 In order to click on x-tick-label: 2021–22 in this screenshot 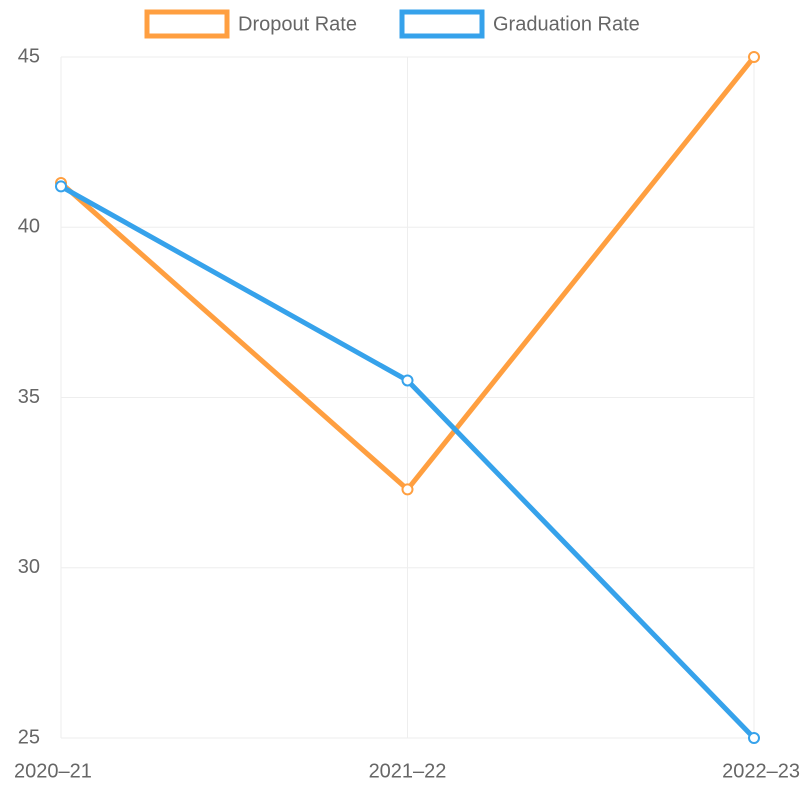, I will do `click(408, 771)`.